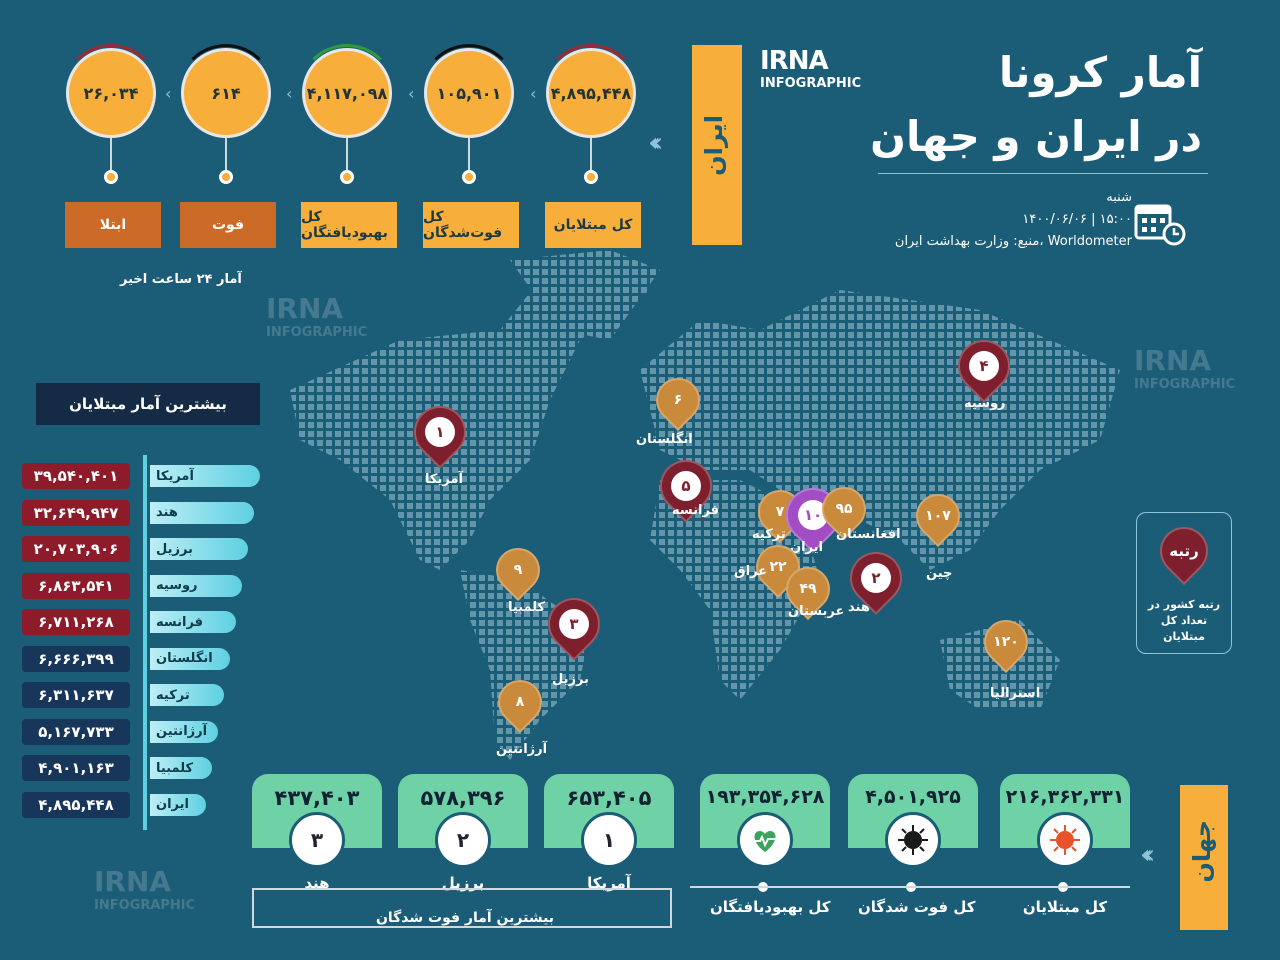  I want to click on virus-icon, so click(1065, 840).